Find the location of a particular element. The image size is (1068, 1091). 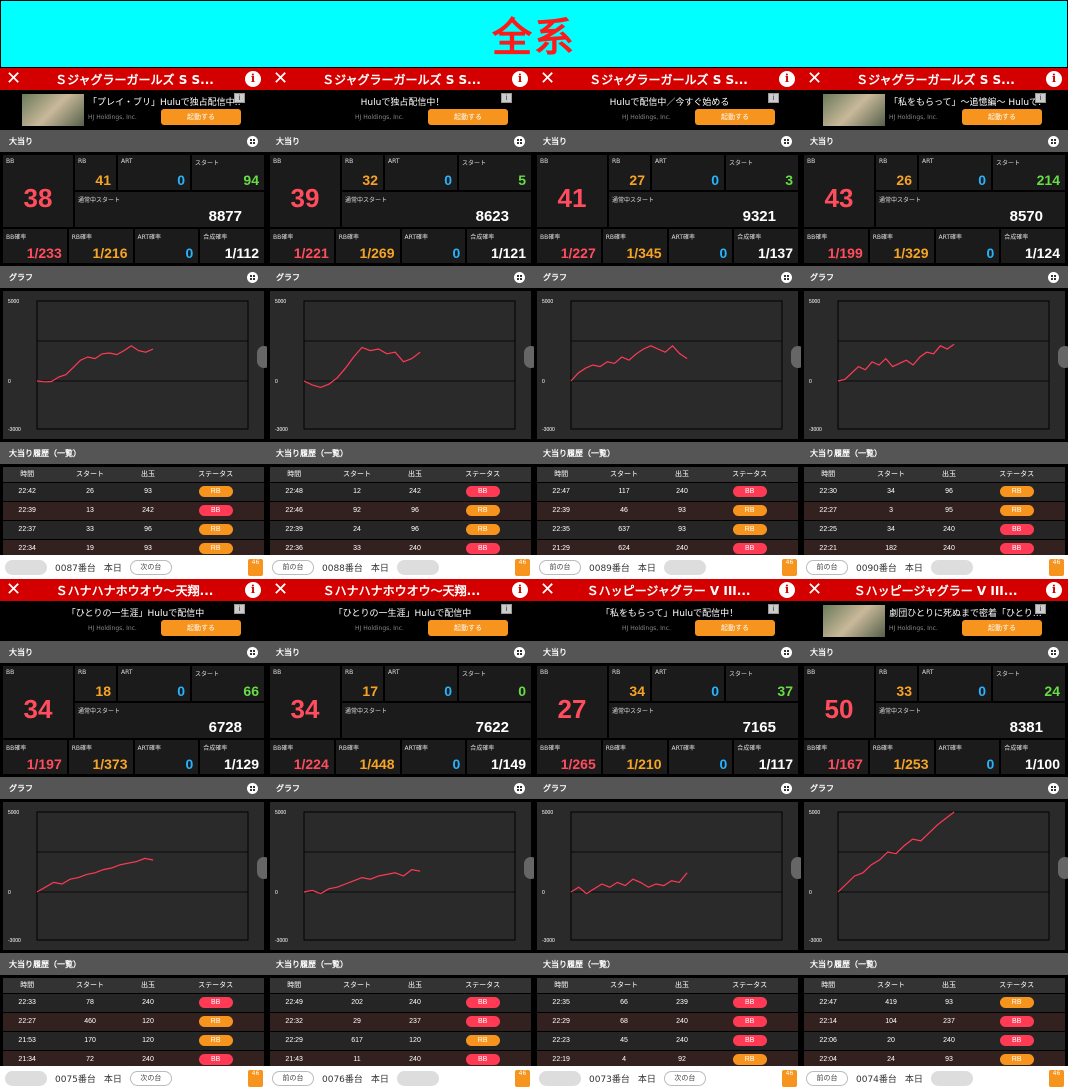

table-row: 22:27 3 95 RB is located at coordinates (934, 510).